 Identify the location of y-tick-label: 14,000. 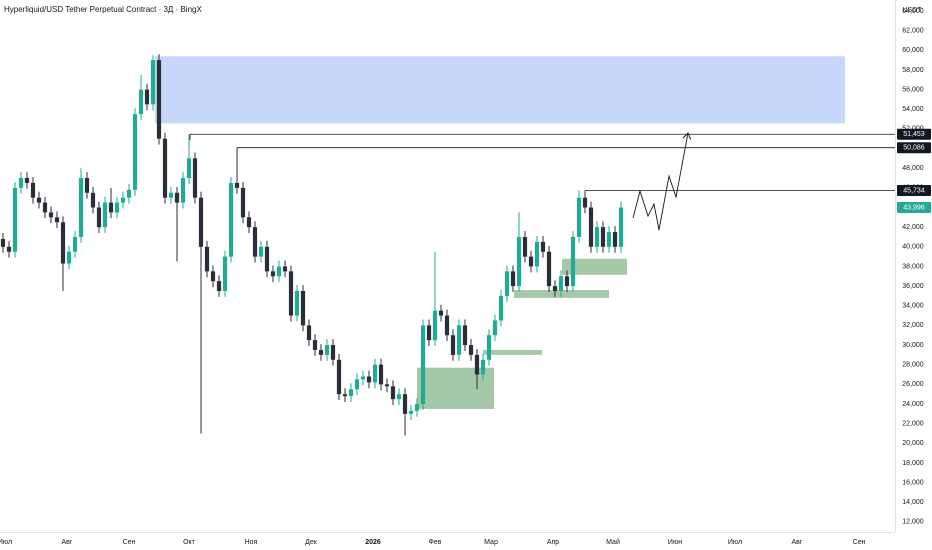
(913, 502).